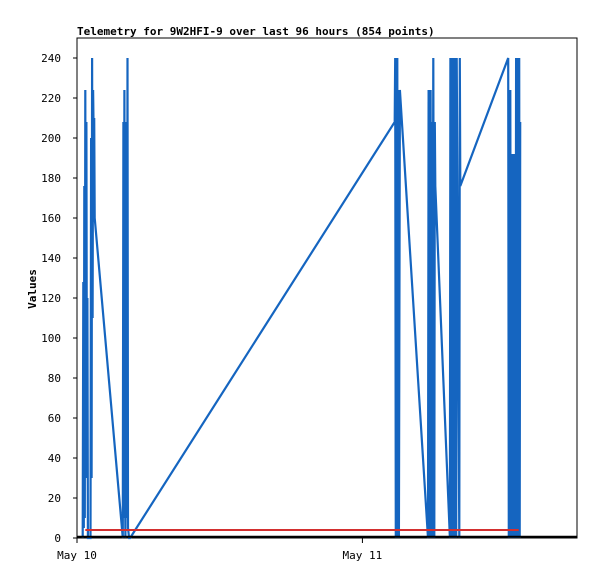 This screenshot has width=597, height=579. I want to click on y-tick-label: 240, so click(51, 58).